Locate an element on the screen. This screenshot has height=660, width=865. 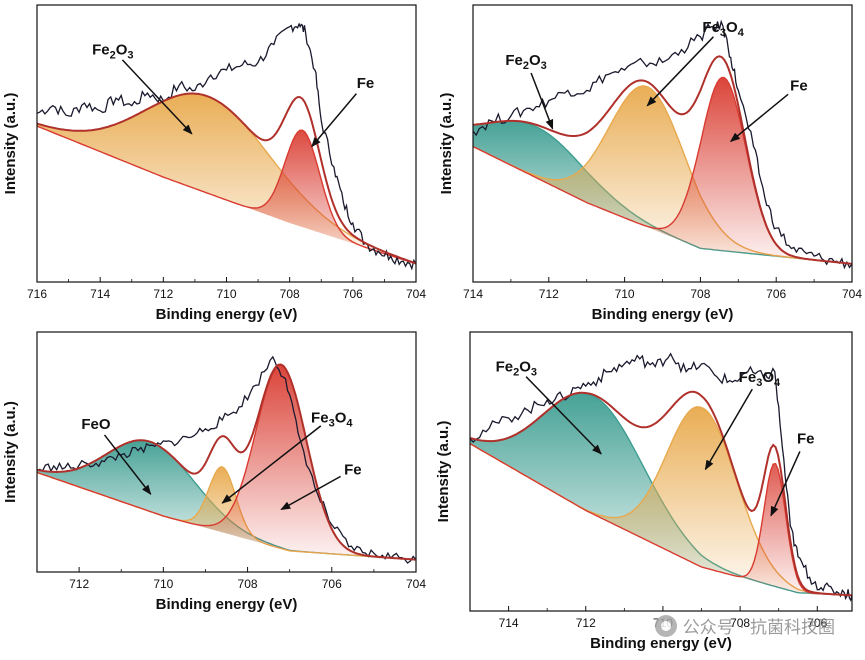
x-tick-label: 716 is located at coordinates (37, 294).